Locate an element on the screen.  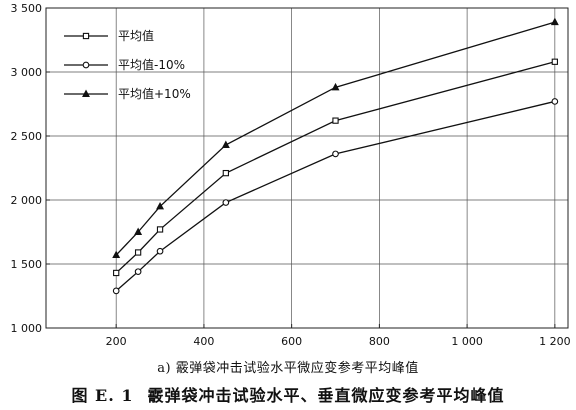
figure-title: 霰弹袋冲击试验水平、垂直微应变参考平均峰值 is located at coordinates (326, 395).